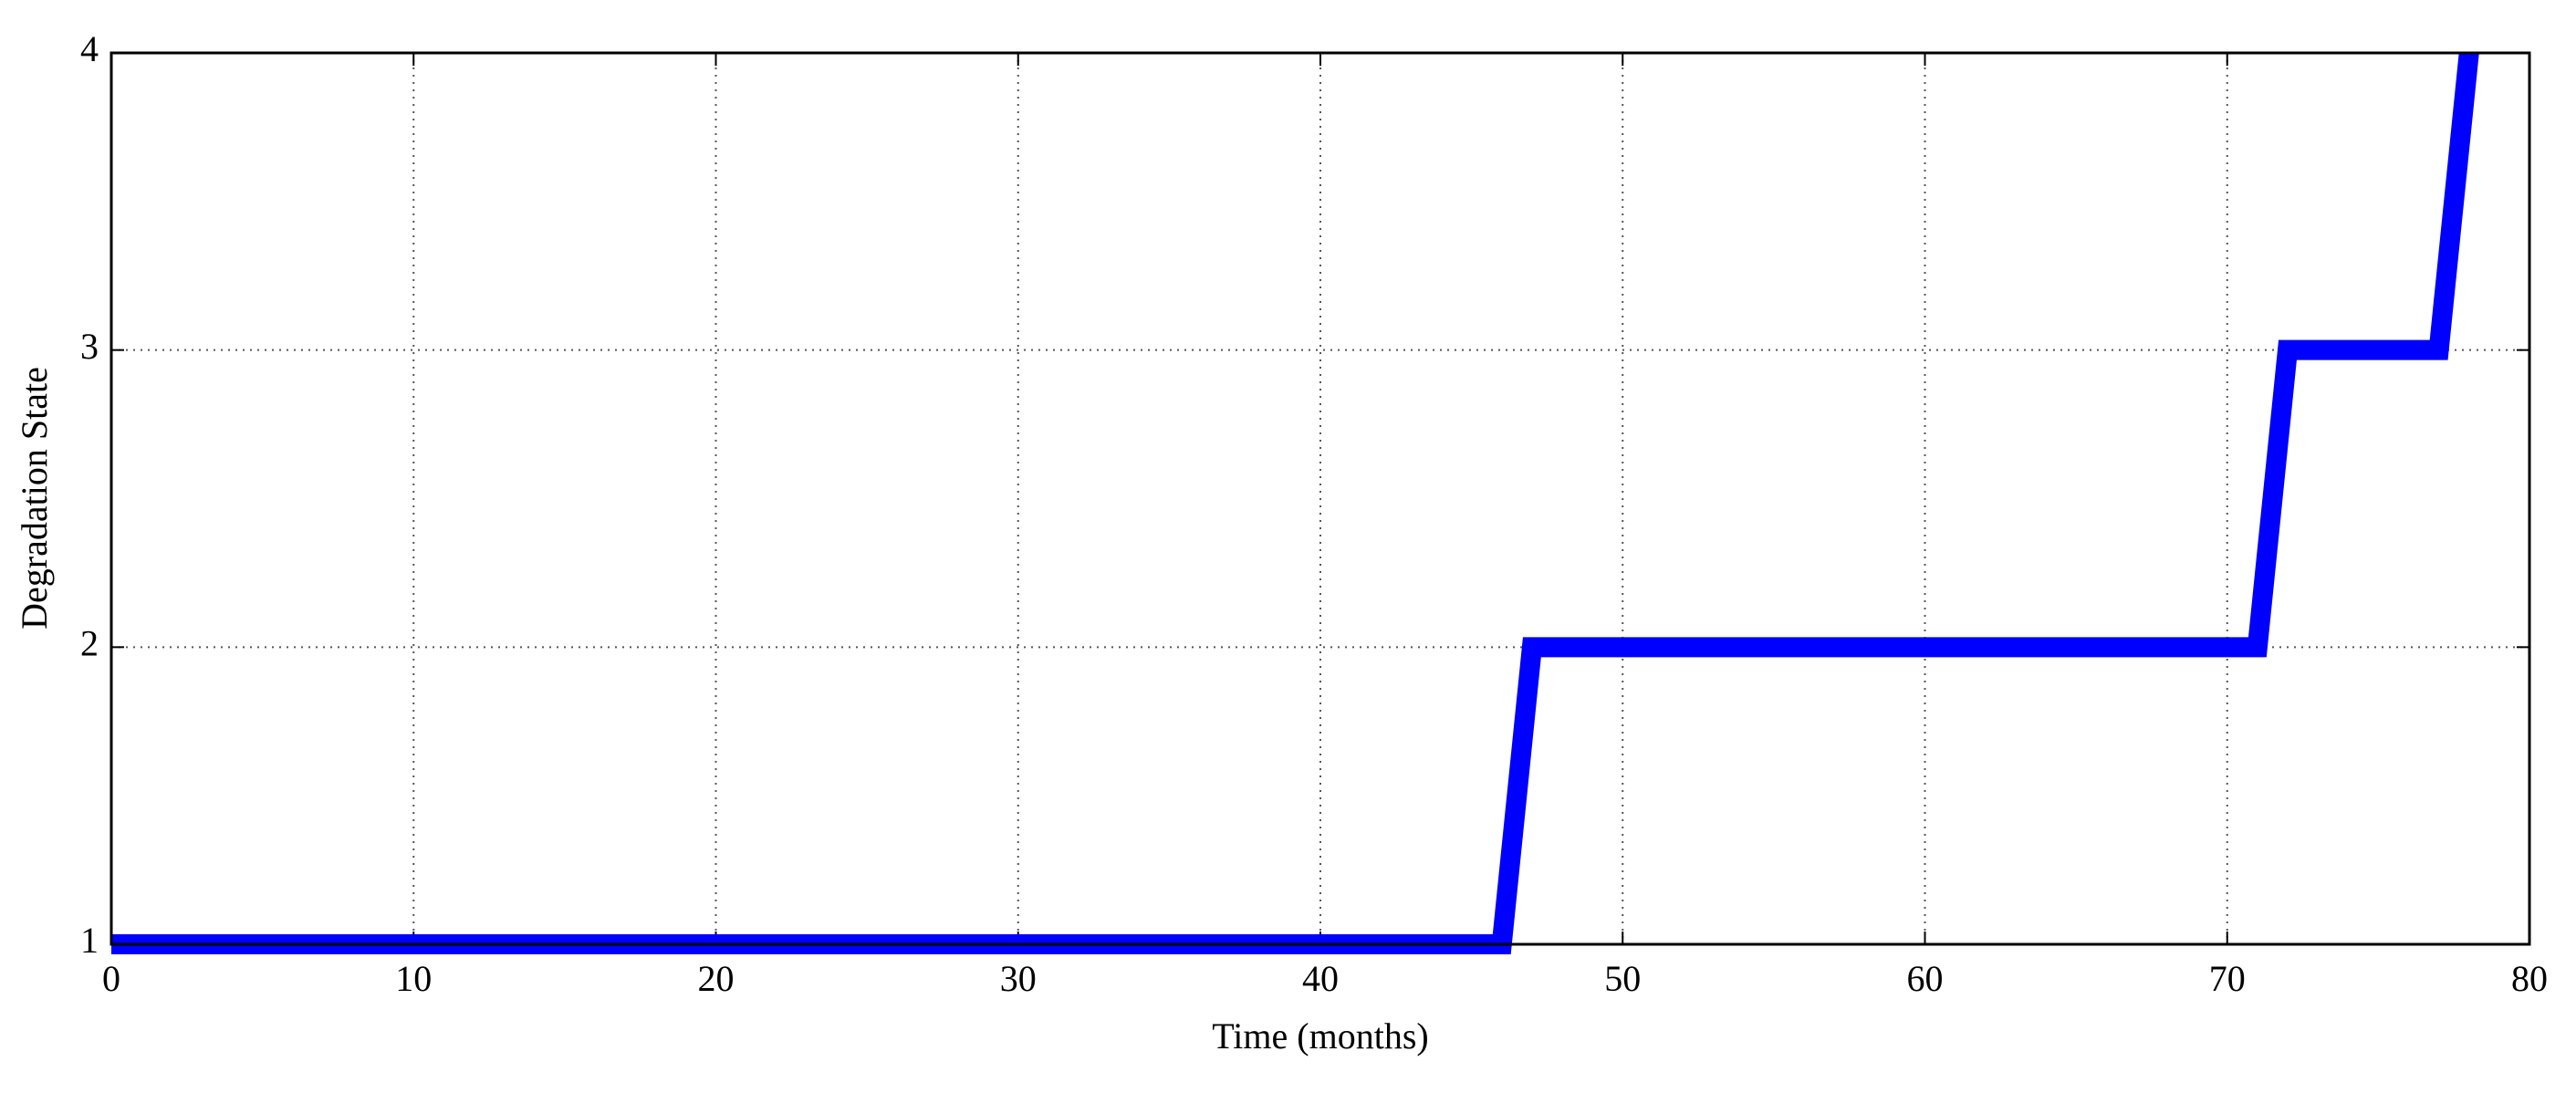  What do you see at coordinates (1320, 978) in the screenshot?
I see `x-tick-label: 40` at bounding box center [1320, 978].